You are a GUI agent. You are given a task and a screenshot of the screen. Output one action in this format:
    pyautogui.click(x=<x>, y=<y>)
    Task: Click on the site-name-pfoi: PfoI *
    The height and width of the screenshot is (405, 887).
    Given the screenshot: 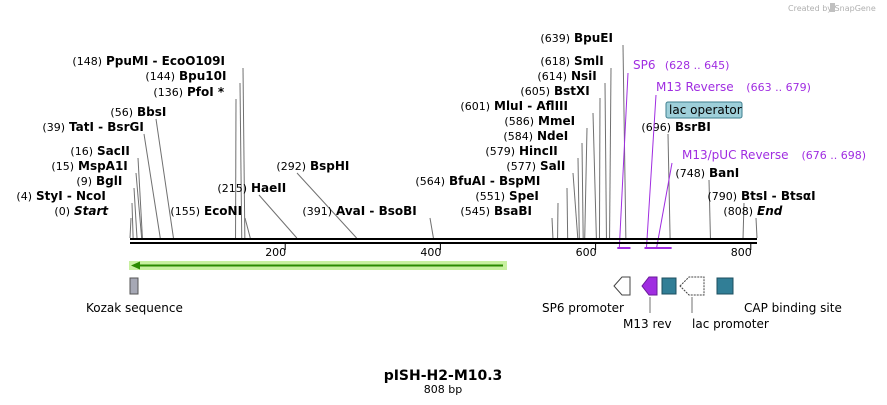 What is the action you would take?
    pyautogui.click(x=206, y=92)
    